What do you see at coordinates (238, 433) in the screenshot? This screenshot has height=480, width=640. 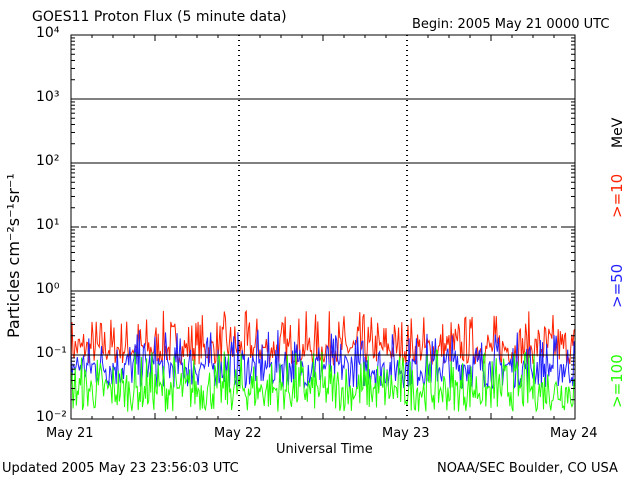 I see `x-tick-label: May 22` at bounding box center [238, 433].